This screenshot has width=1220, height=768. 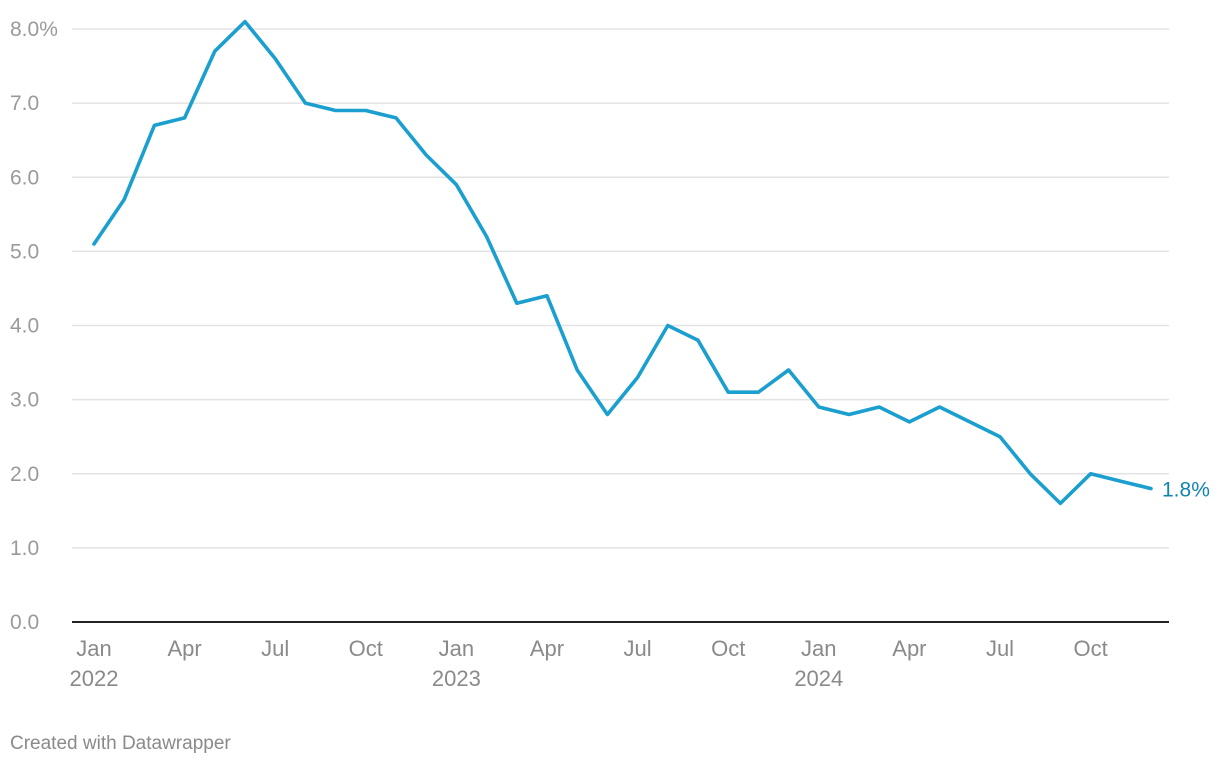 I want to click on y-tick-label: 1.0, so click(x=24, y=548).